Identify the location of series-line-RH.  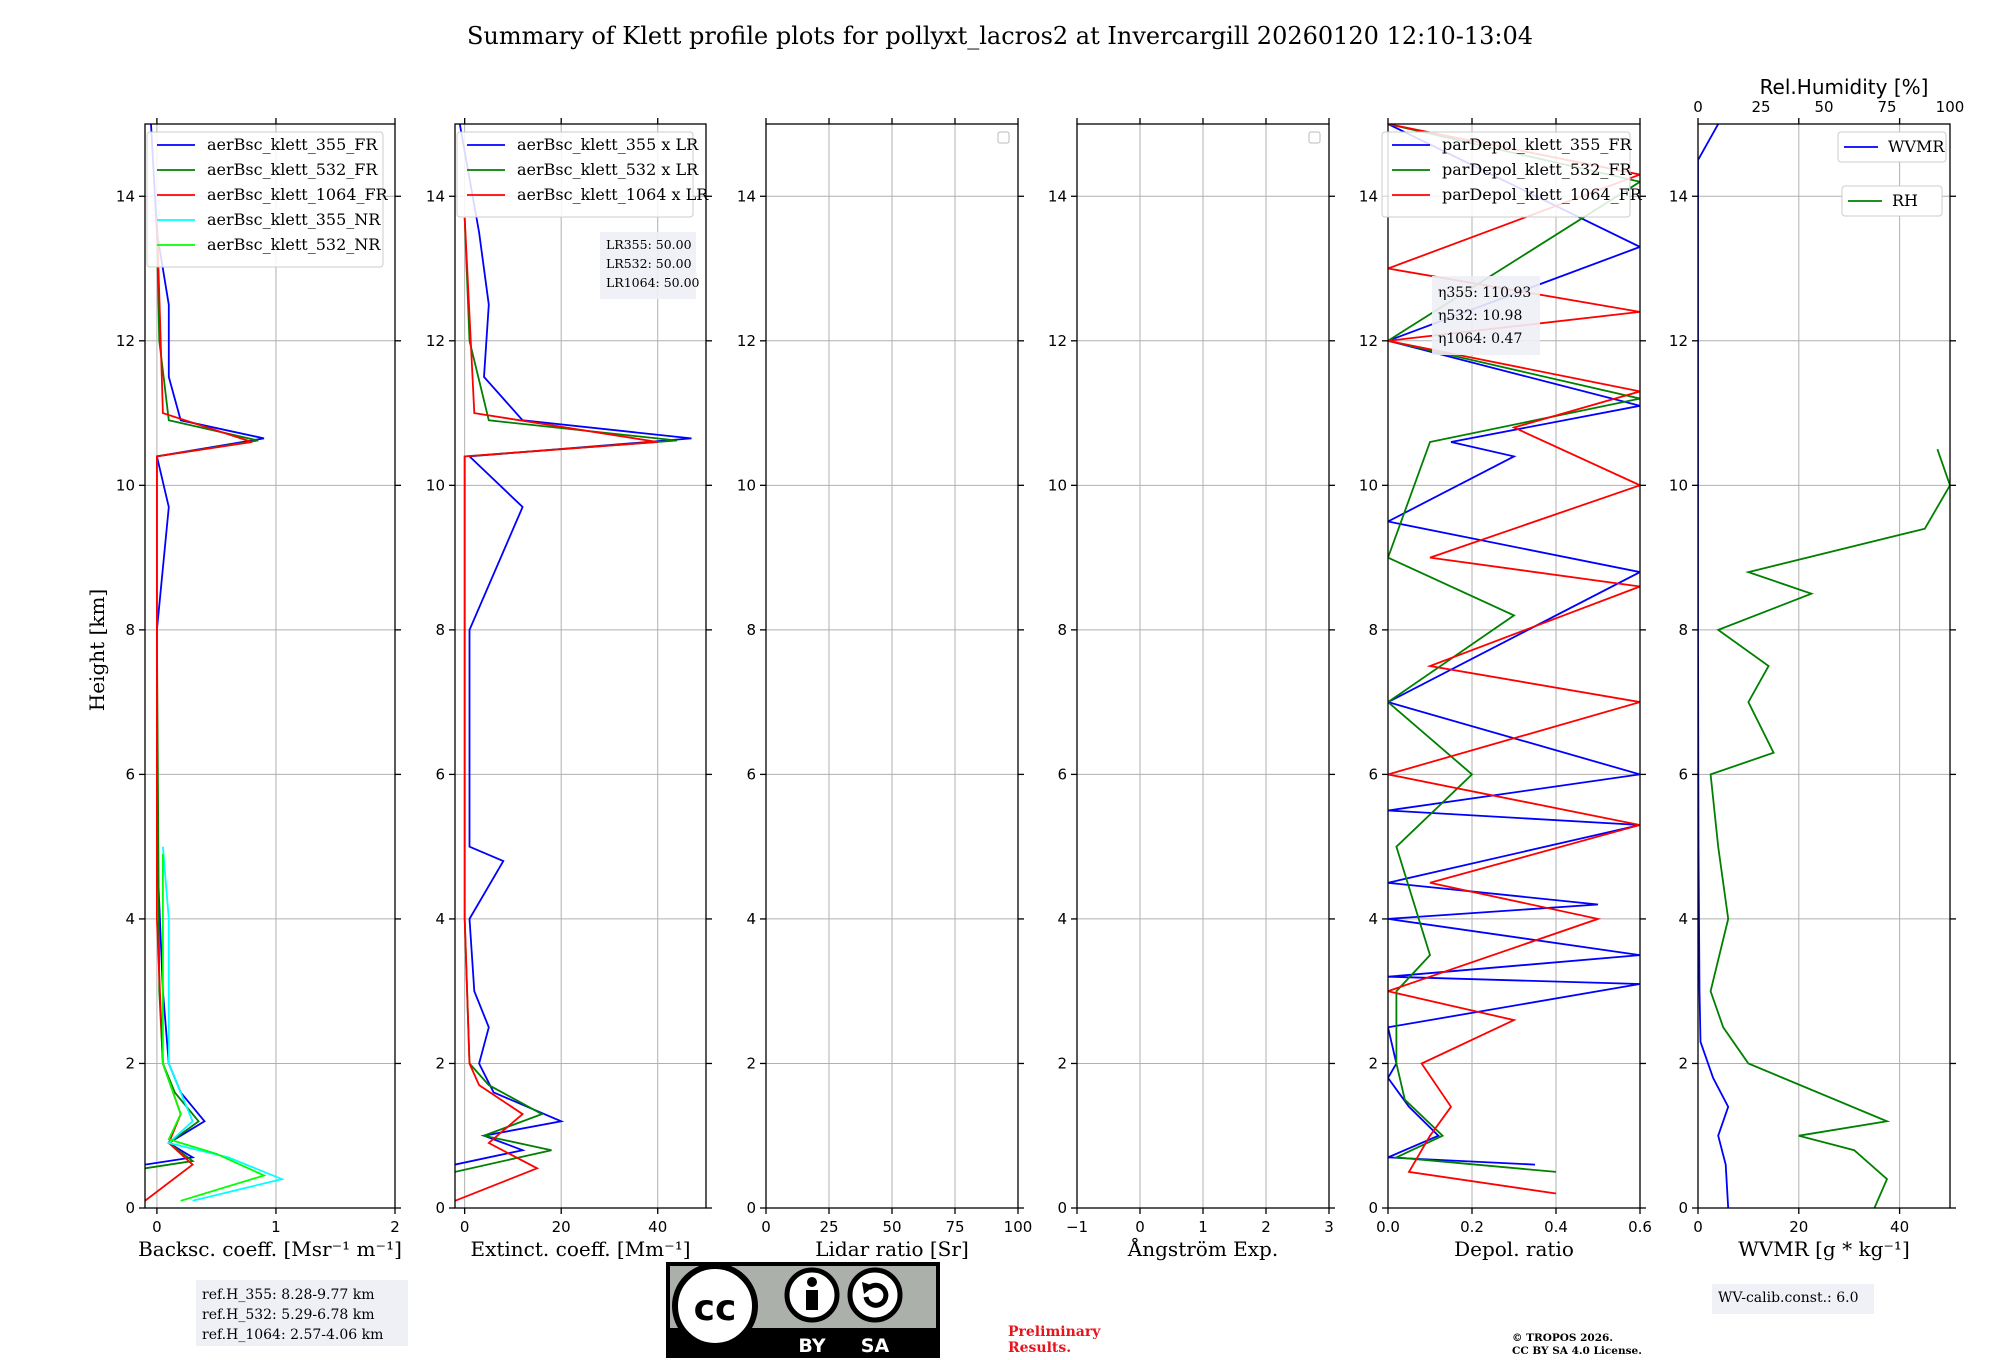
(1829, 828).